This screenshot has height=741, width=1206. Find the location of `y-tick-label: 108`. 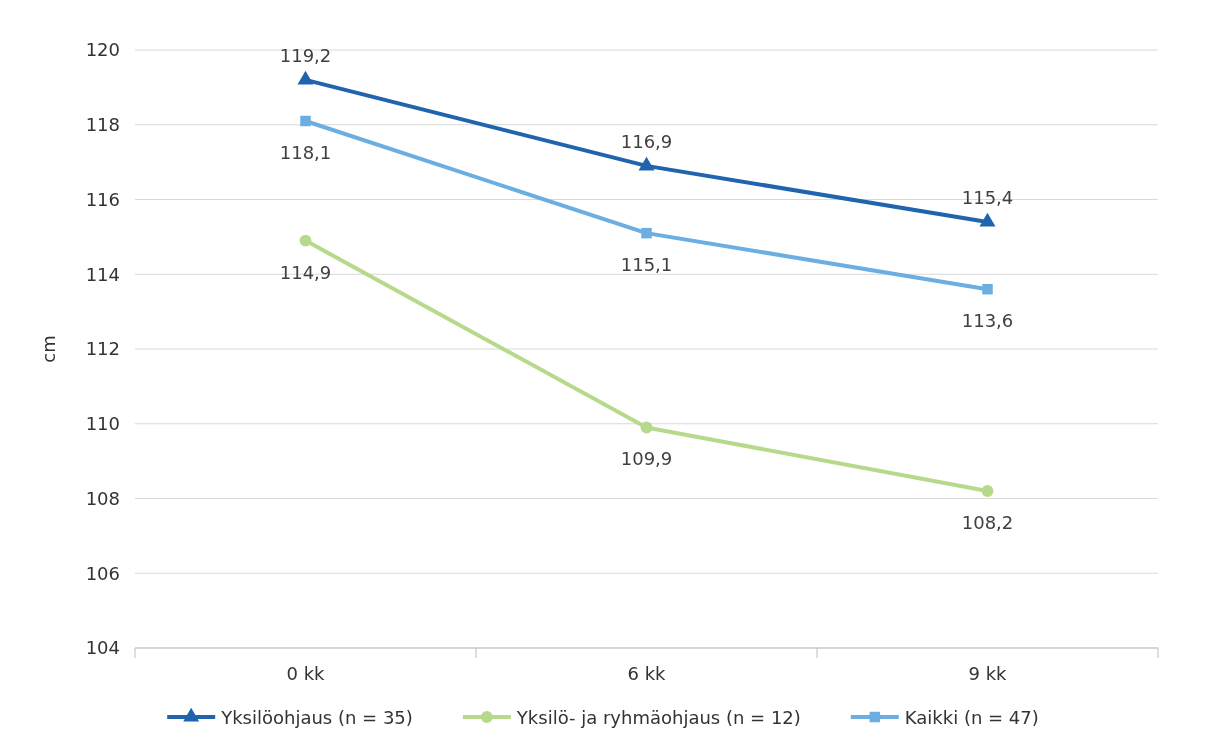

y-tick-label: 108 is located at coordinates (102, 498).